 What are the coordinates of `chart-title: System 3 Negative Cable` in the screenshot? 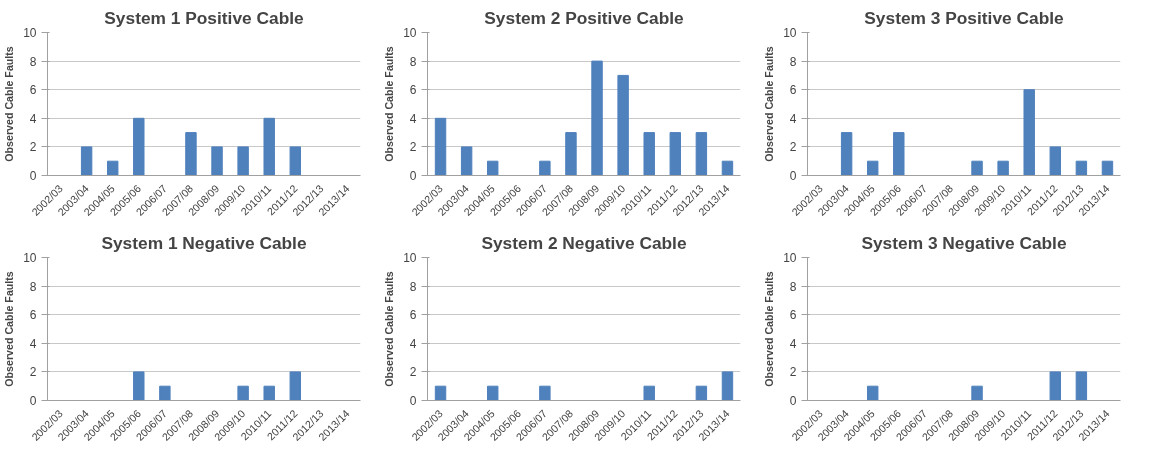 It's located at (964, 242).